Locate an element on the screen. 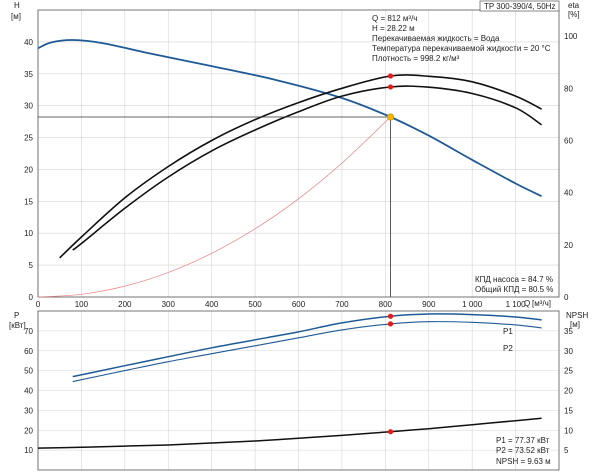 The height and width of the screenshot is (474, 600). y-left-axis-label: H is located at coordinates (17, 5).